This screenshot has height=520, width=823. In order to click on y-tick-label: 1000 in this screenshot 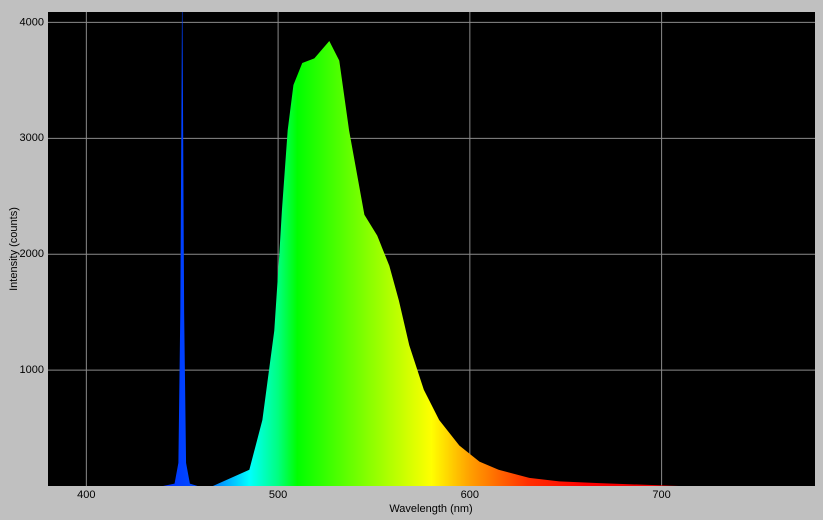, I will do `click(32, 370)`.